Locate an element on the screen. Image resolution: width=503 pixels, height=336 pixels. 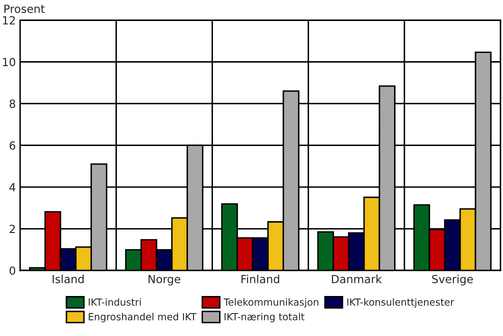
y-tick-label: 6 is located at coordinates (13, 145).